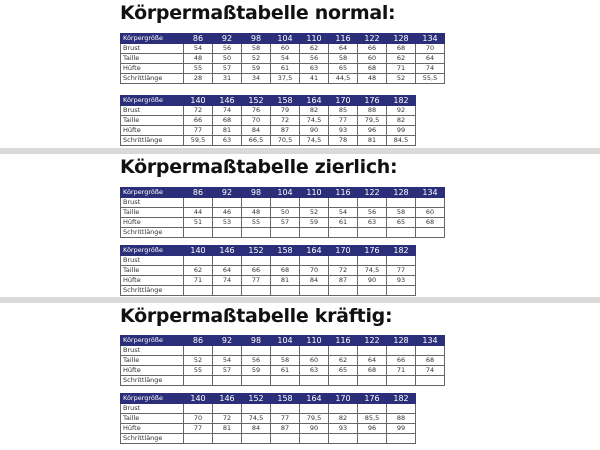  What do you see at coordinates (268, 120) in the screenshot?
I see `table-row: Taille 66 68 70 72 74,5 77 79,5 82` at bounding box center [268, 120].